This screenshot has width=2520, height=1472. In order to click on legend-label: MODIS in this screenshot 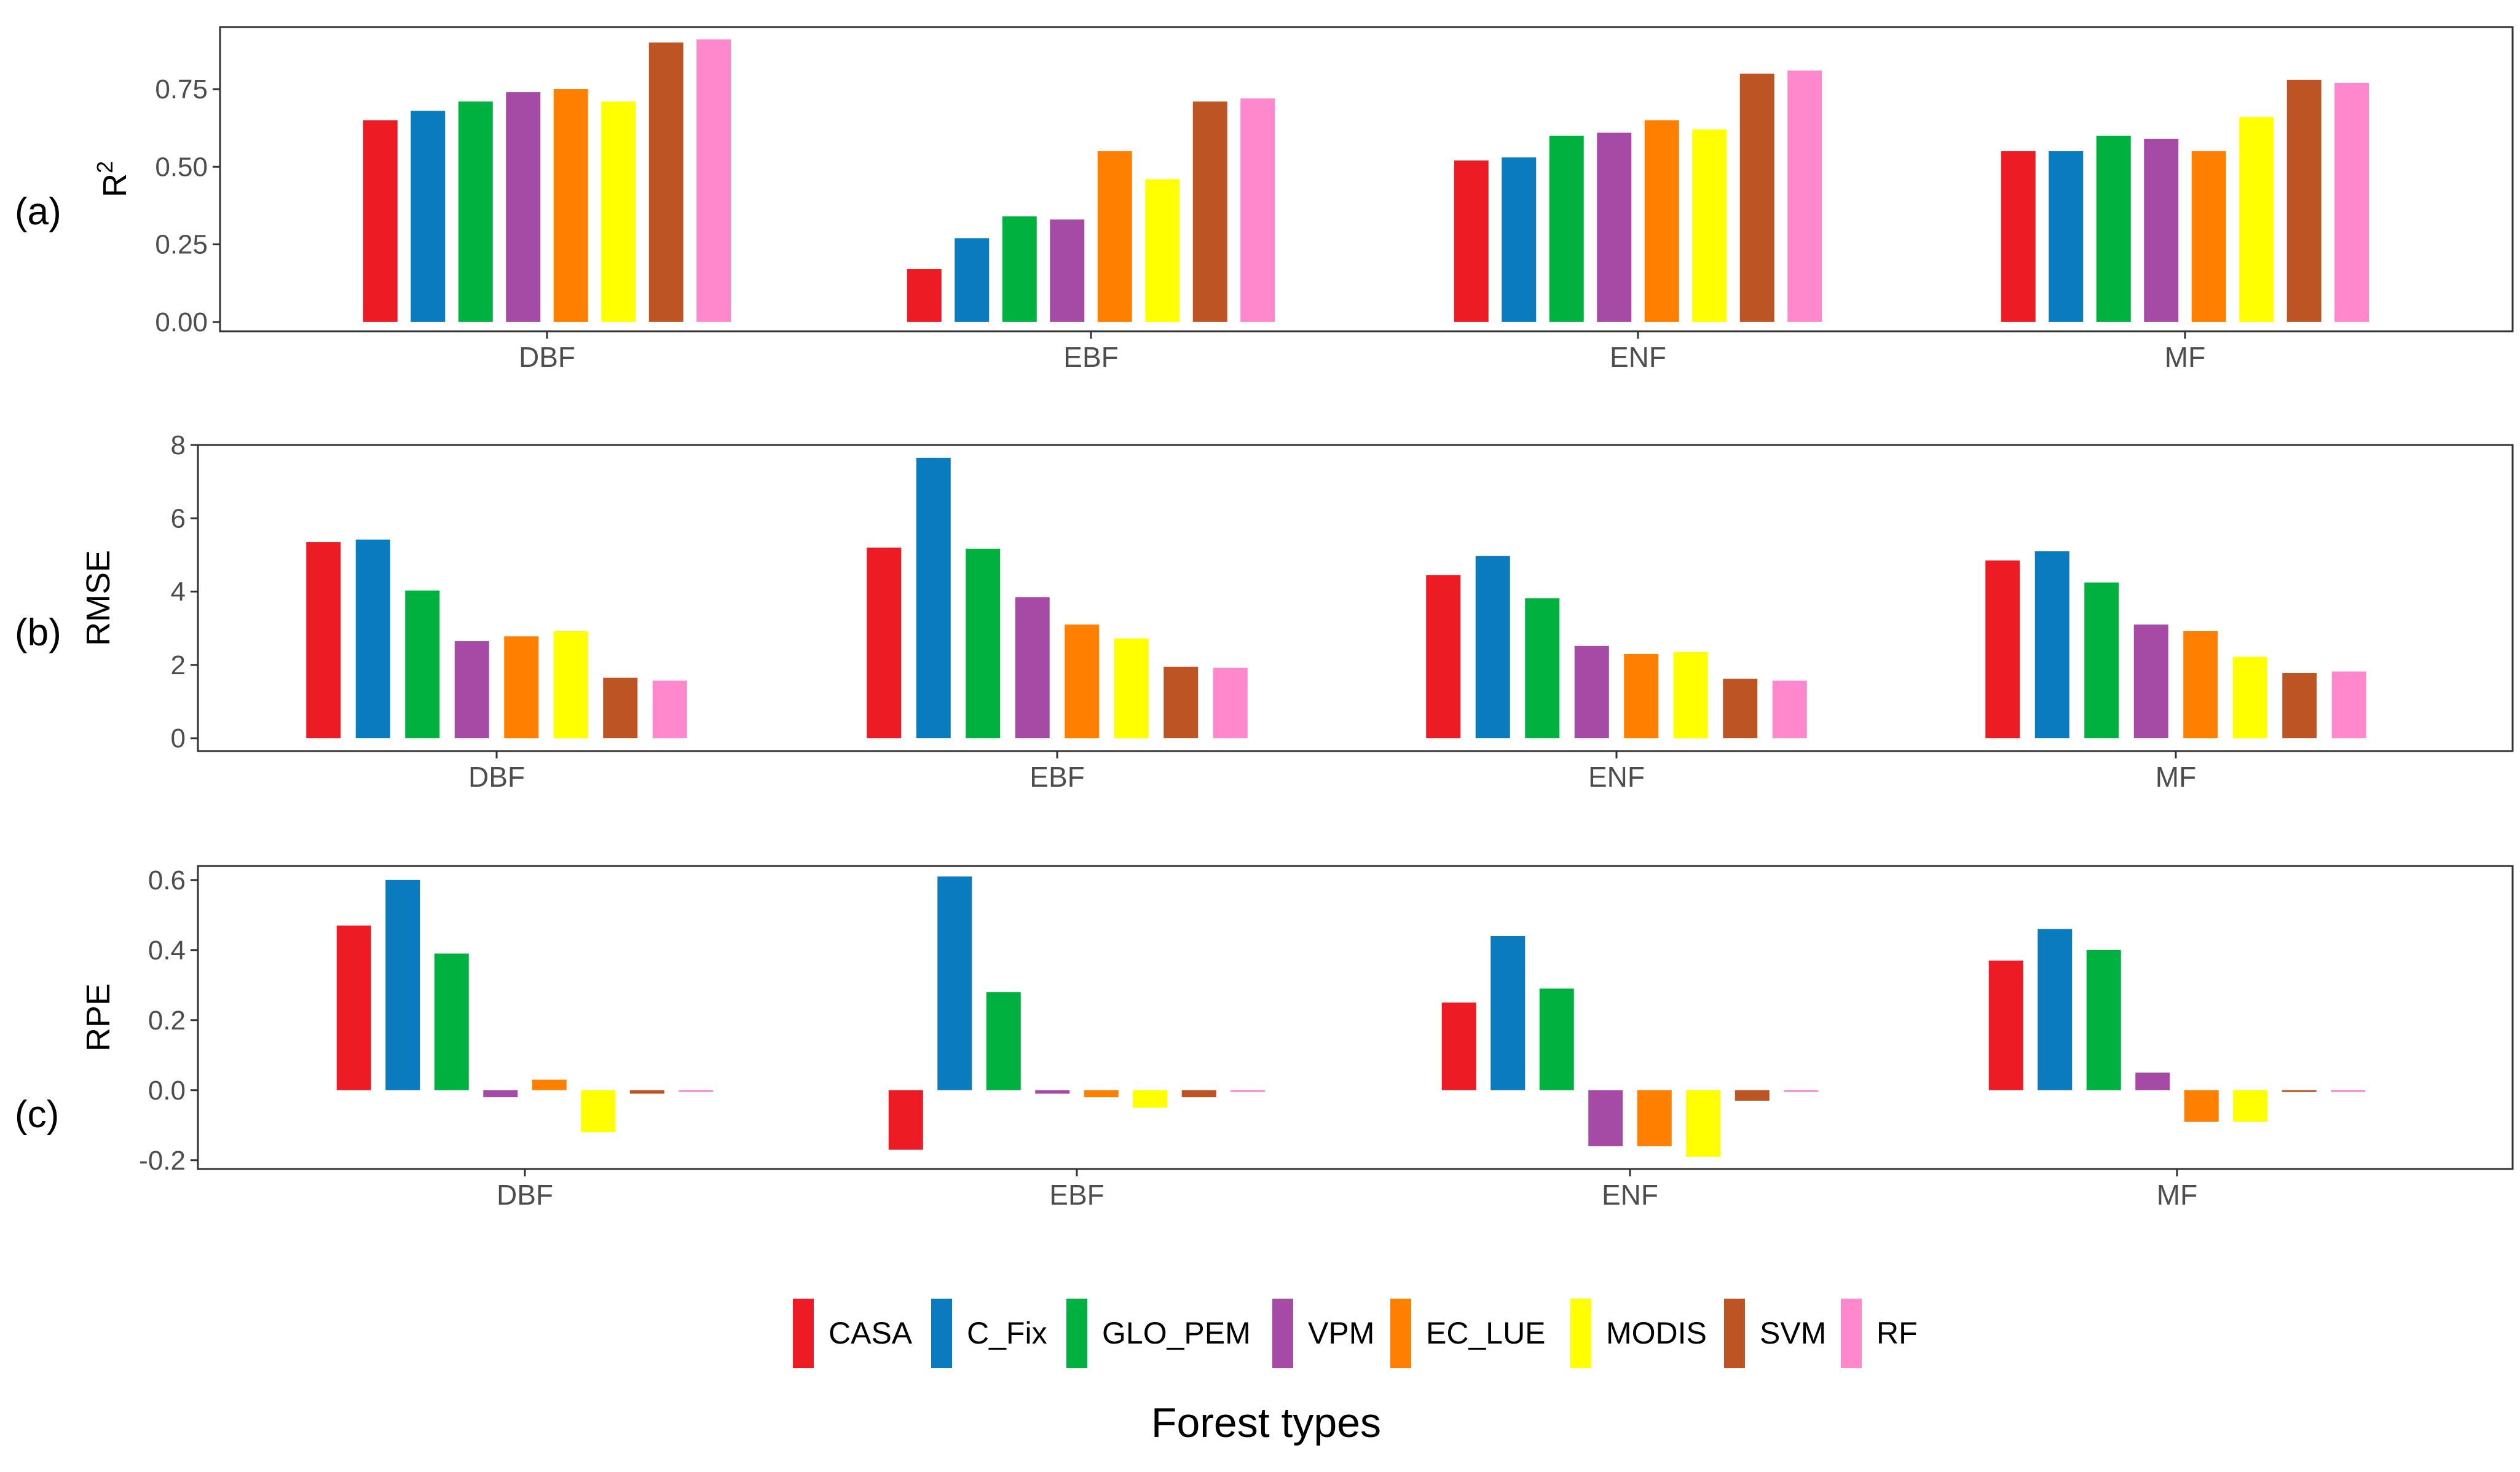, I will do `click(1656, 1333)`.